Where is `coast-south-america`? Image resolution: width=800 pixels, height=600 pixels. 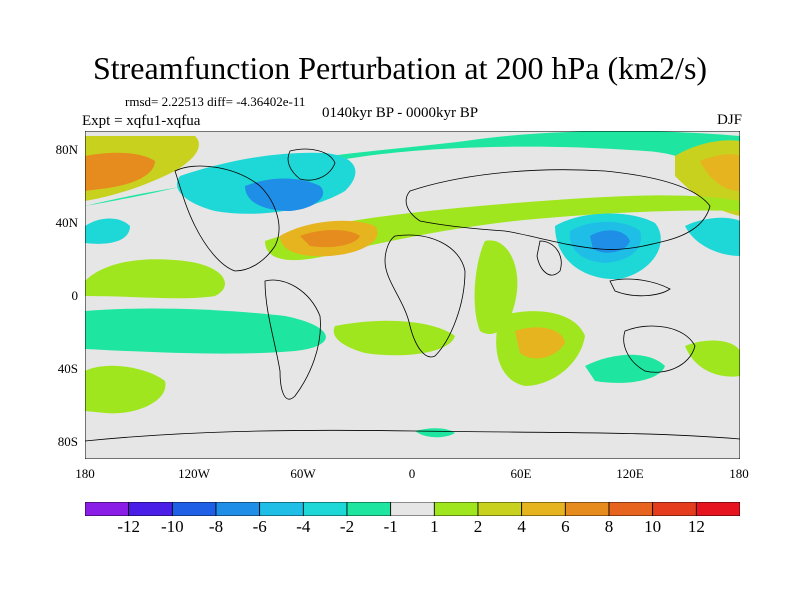
coast-south-america is located at coordinates (292, 339).